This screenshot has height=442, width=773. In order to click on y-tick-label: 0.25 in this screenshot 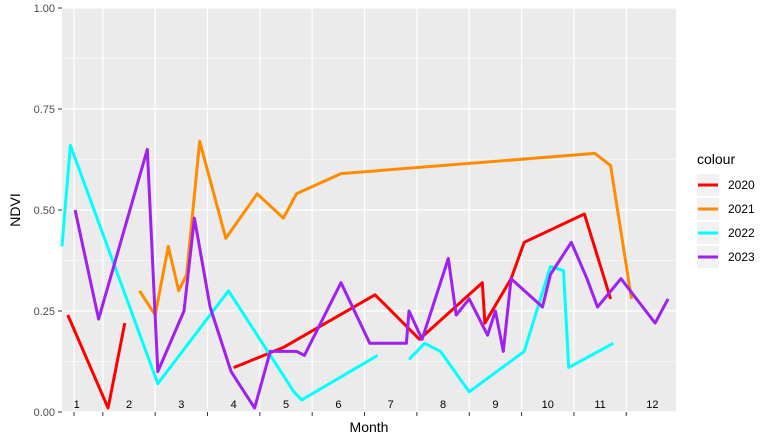, I will do `click(44, 312)`.